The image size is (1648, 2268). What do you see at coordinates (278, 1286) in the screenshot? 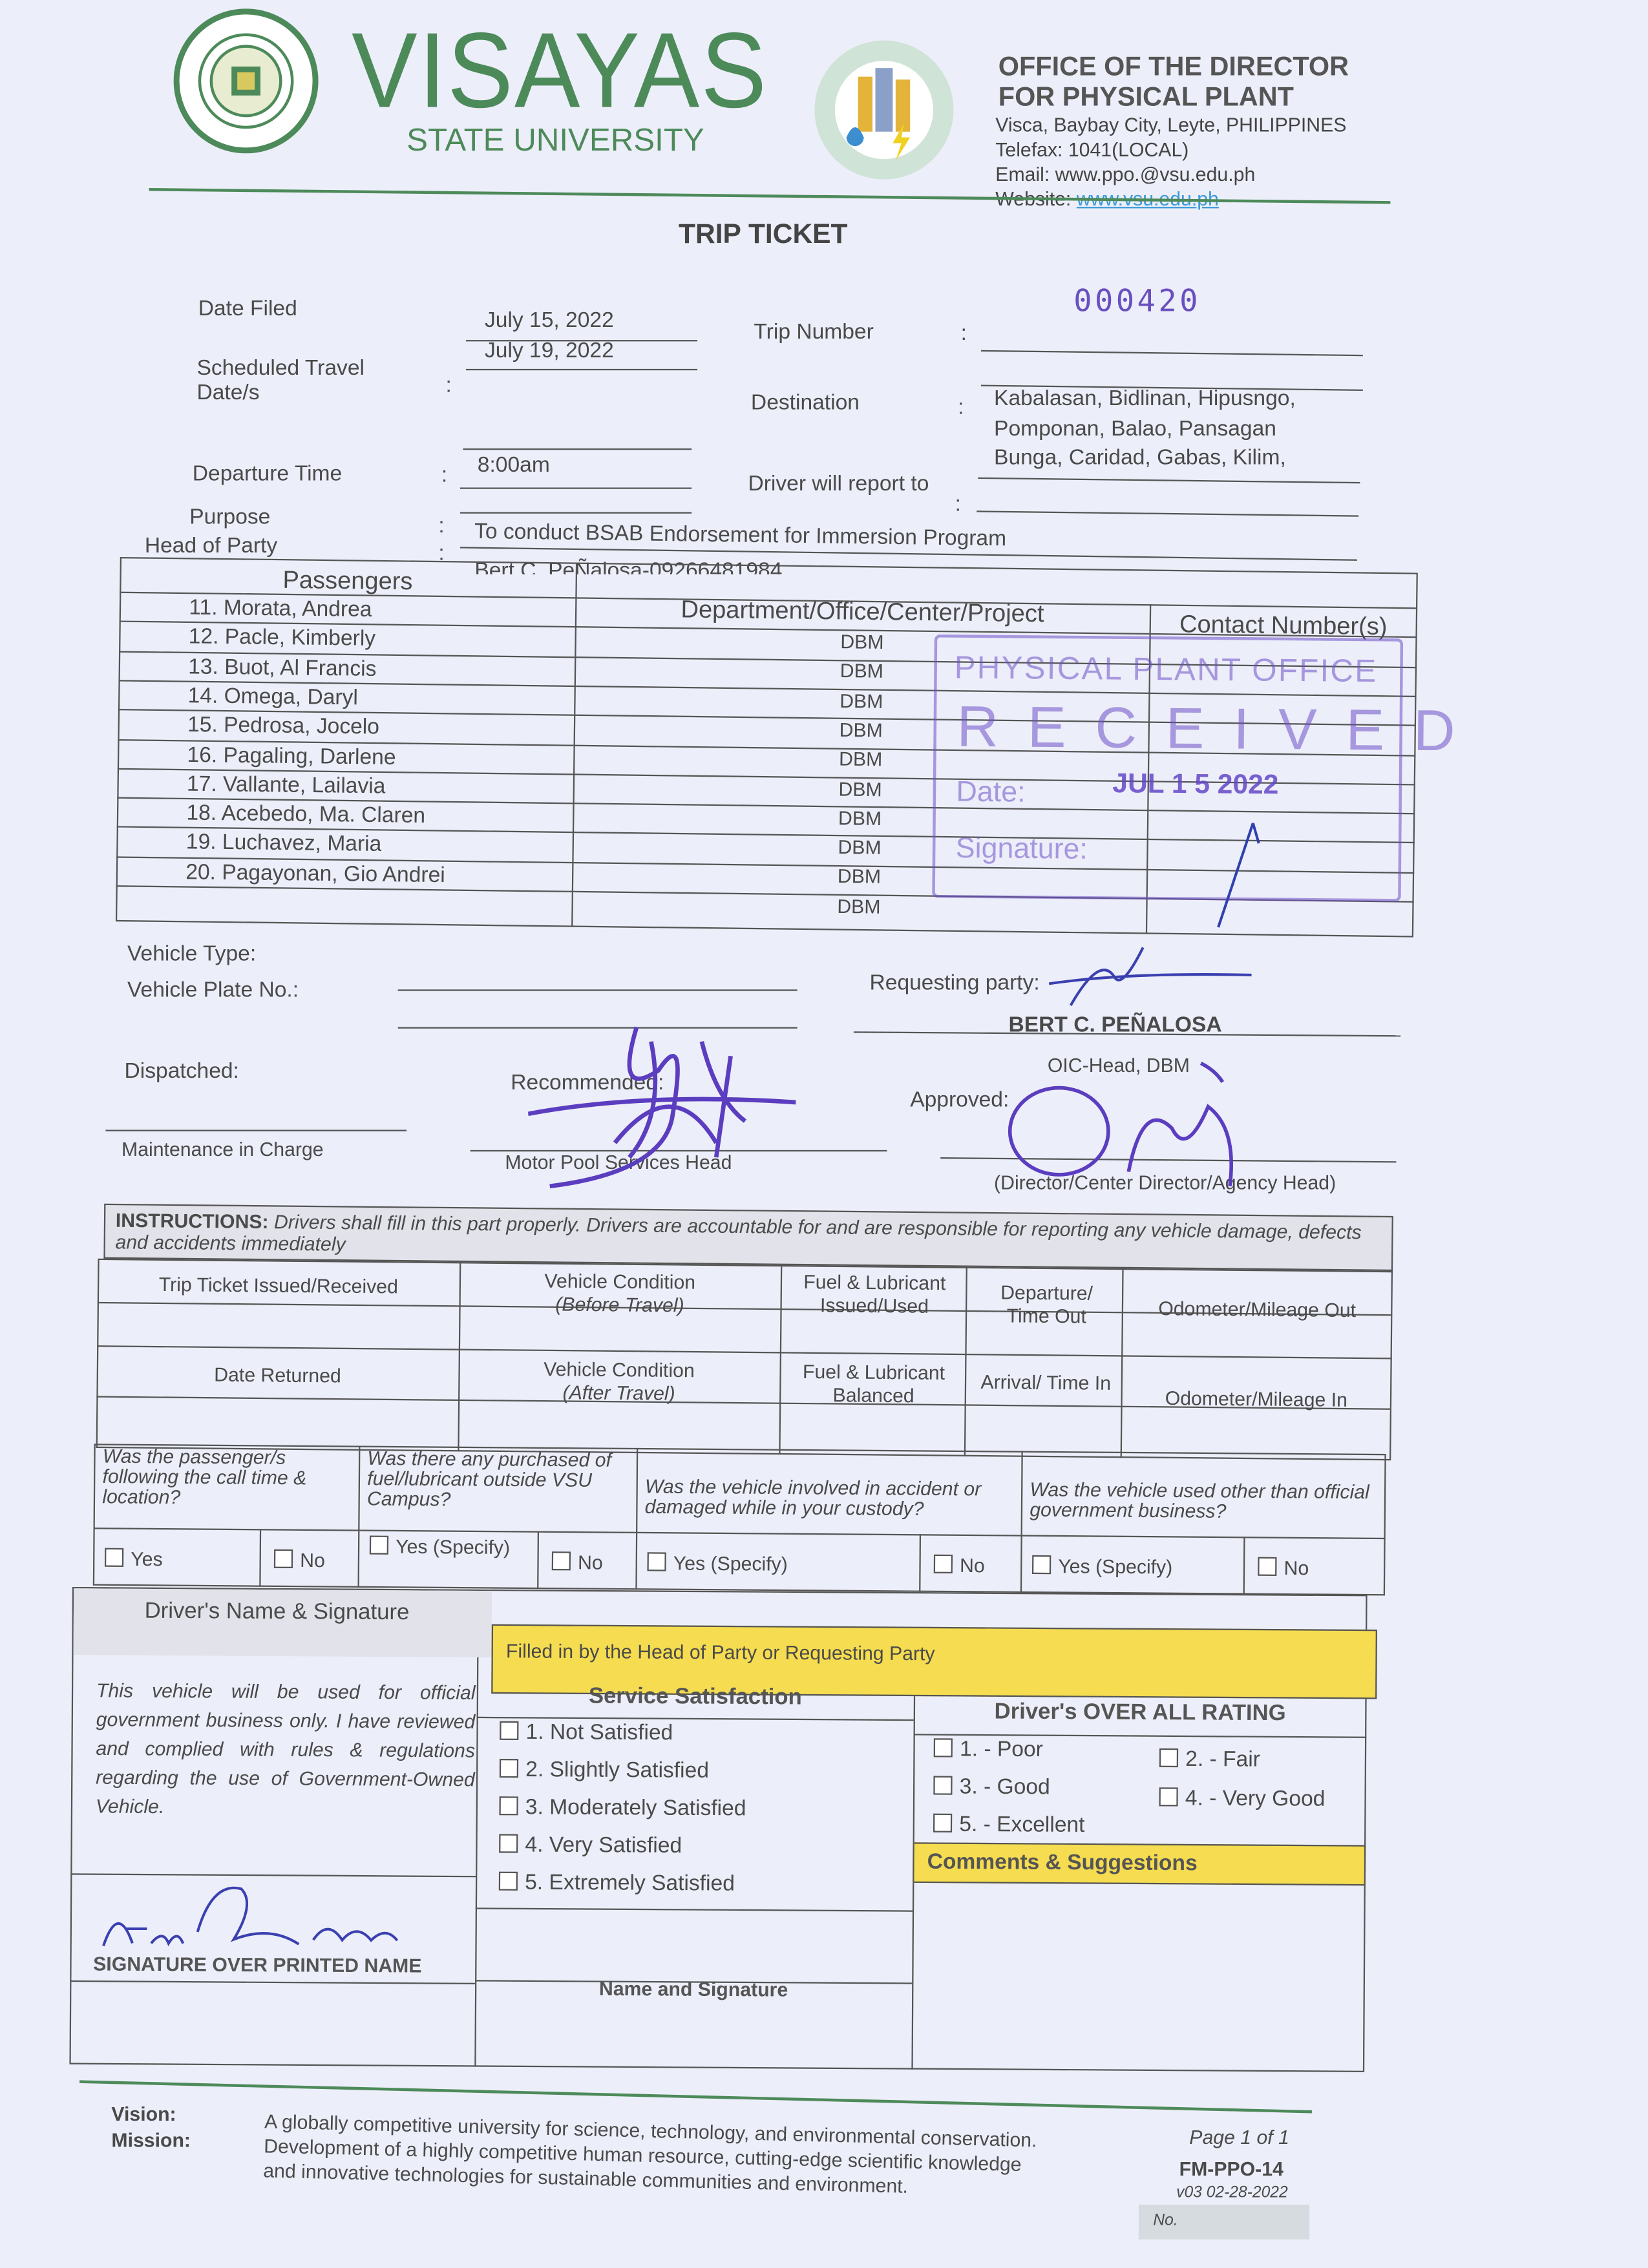
I see `trip-ticket-issued-label: Trip Ticket Issued/Received` at bounding box center [278, 1286].